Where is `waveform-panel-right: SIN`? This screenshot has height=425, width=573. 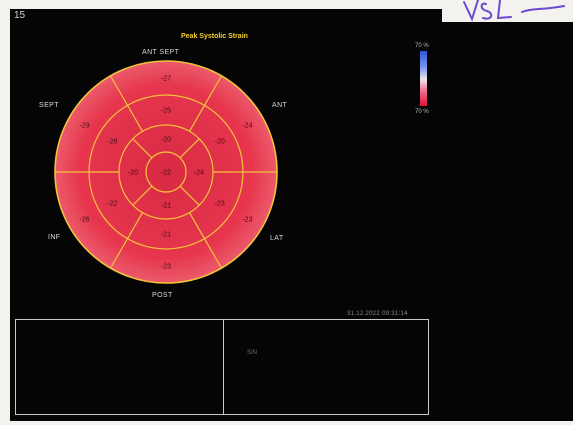 waveform-panel-right: SIN is located at coordinates (326, 367).